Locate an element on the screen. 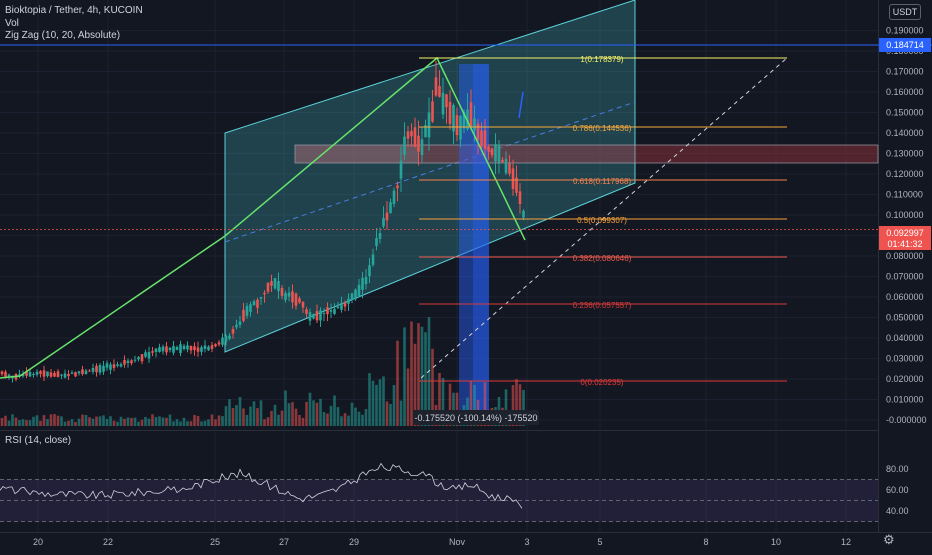 This screenshot has width=932, height=555. drawn-line is located at coordinates (521, 105).